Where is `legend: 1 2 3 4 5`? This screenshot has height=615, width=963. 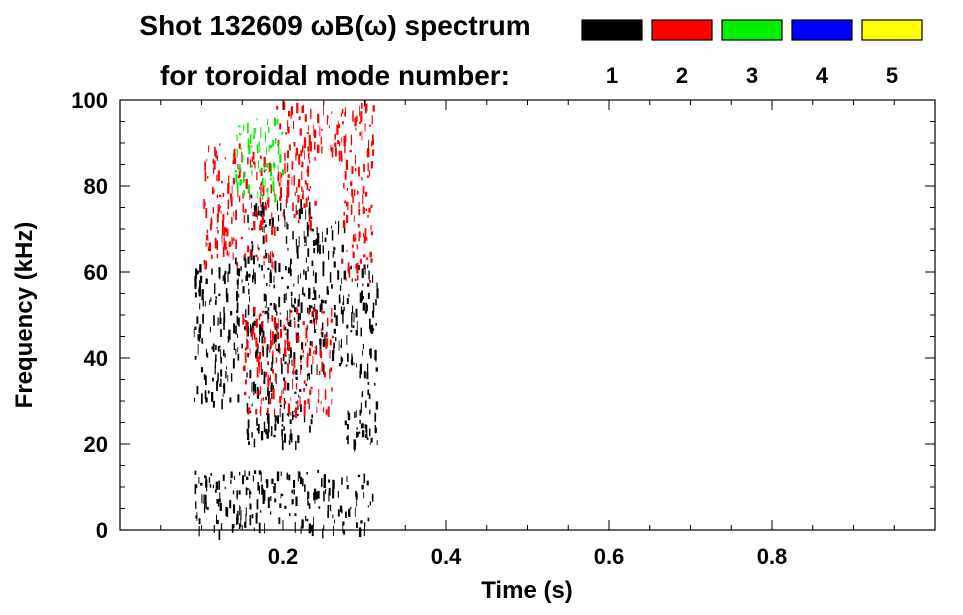
legend: 1 2 3 4 5 is located at coordinates (752, 53).